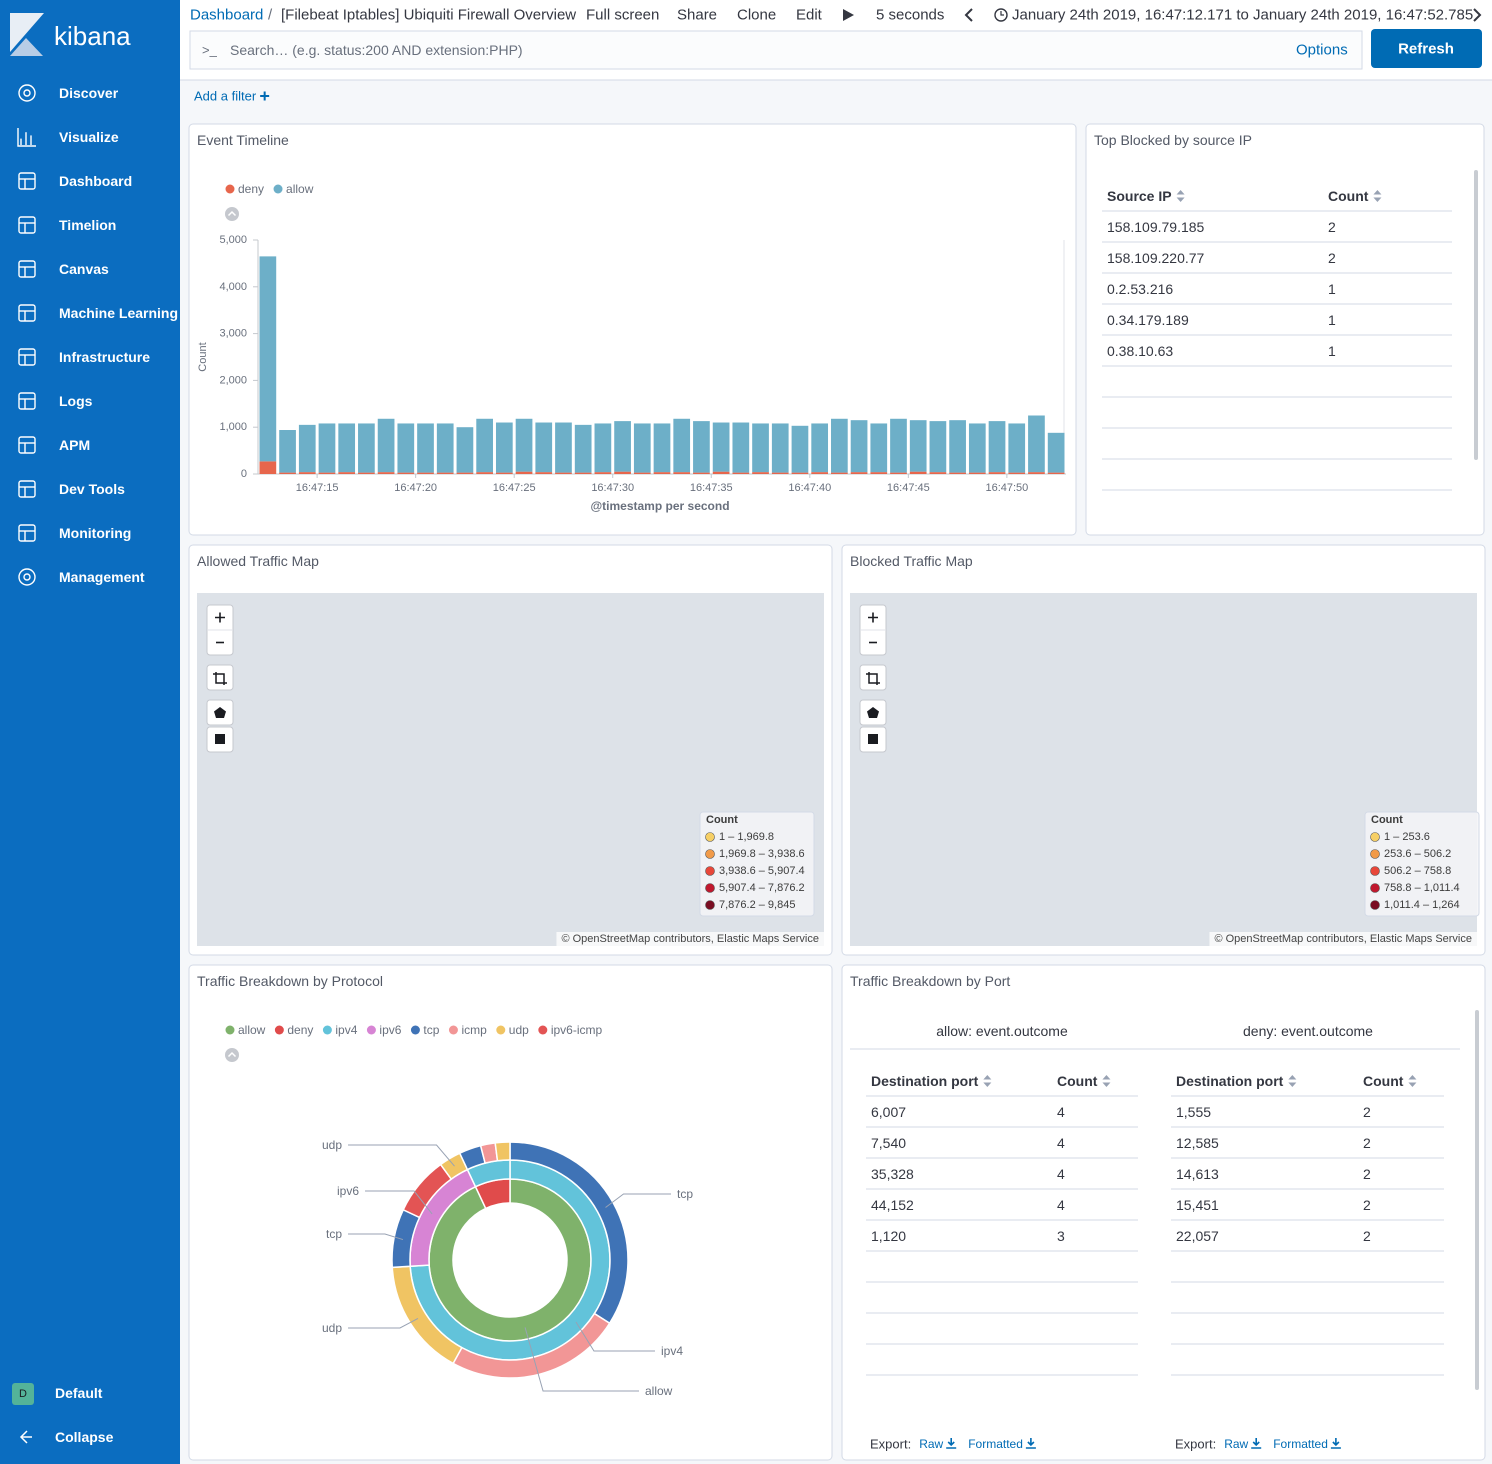 This screenshot has height=1464, width=1492. I want to click on nav-item: Infrastructure, so click(104, 357).